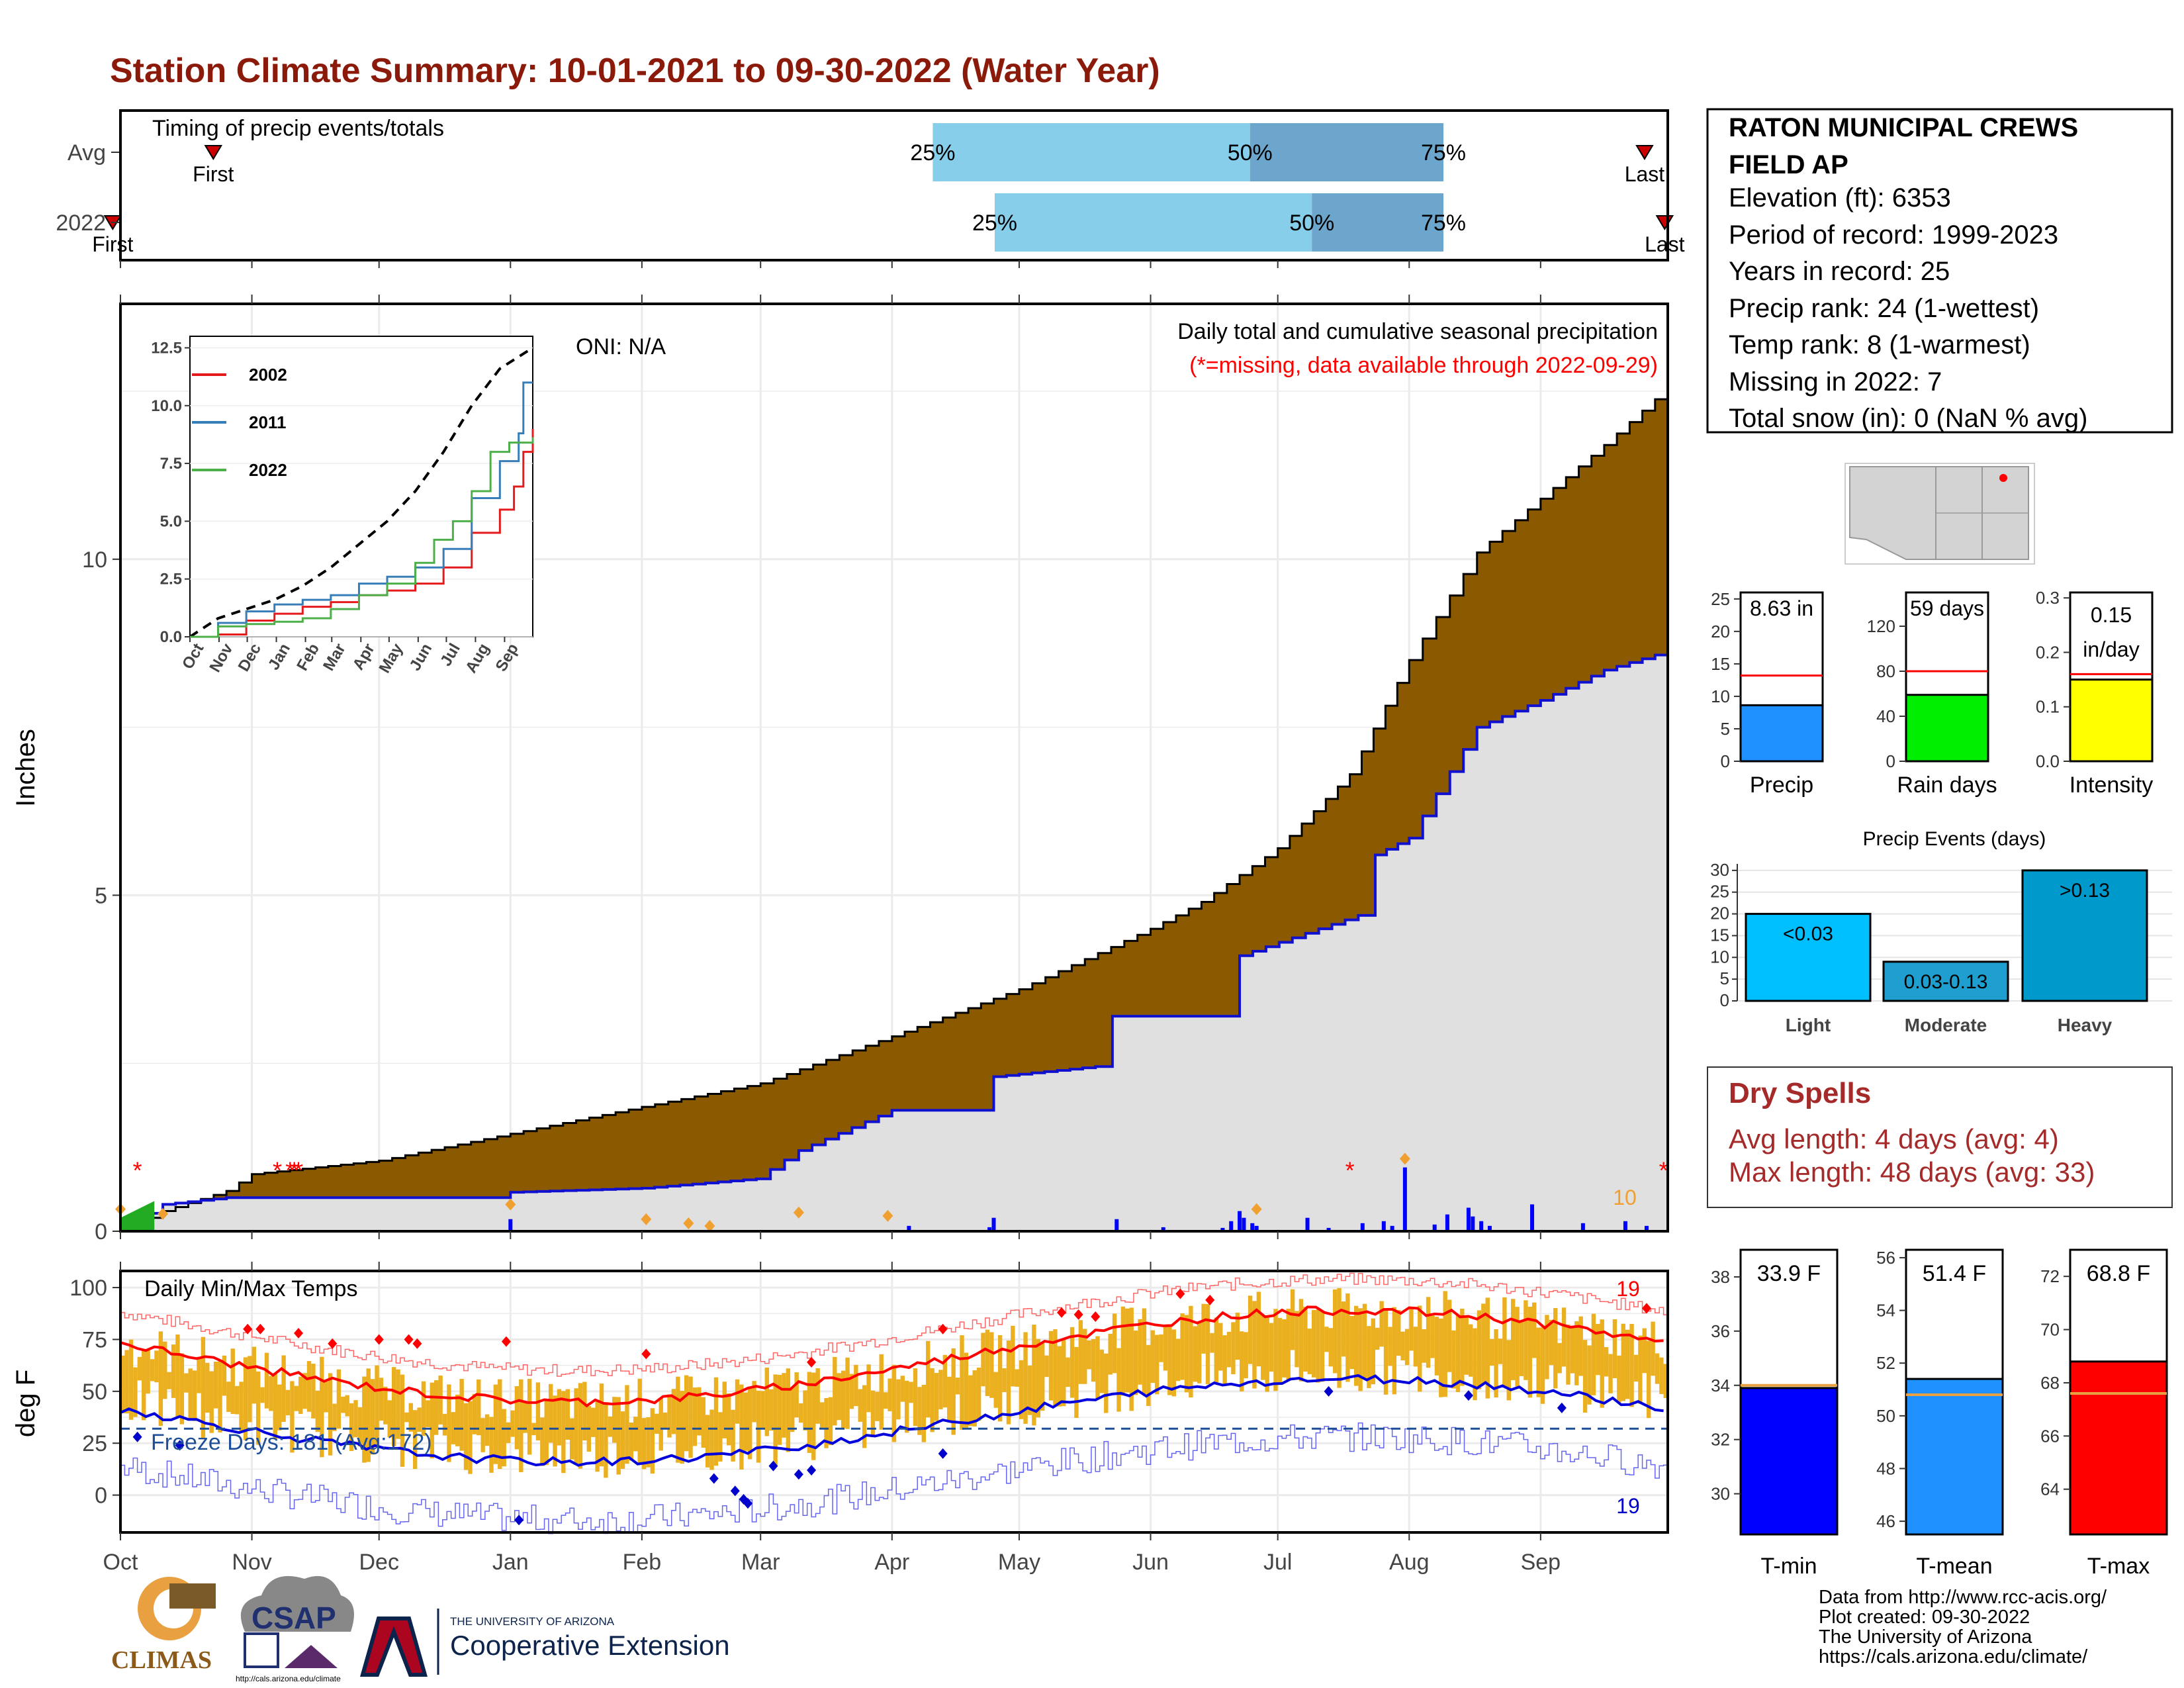 The image size is (2184, 1688). I want to click on temp-panel-frame, so click(894, 1402).